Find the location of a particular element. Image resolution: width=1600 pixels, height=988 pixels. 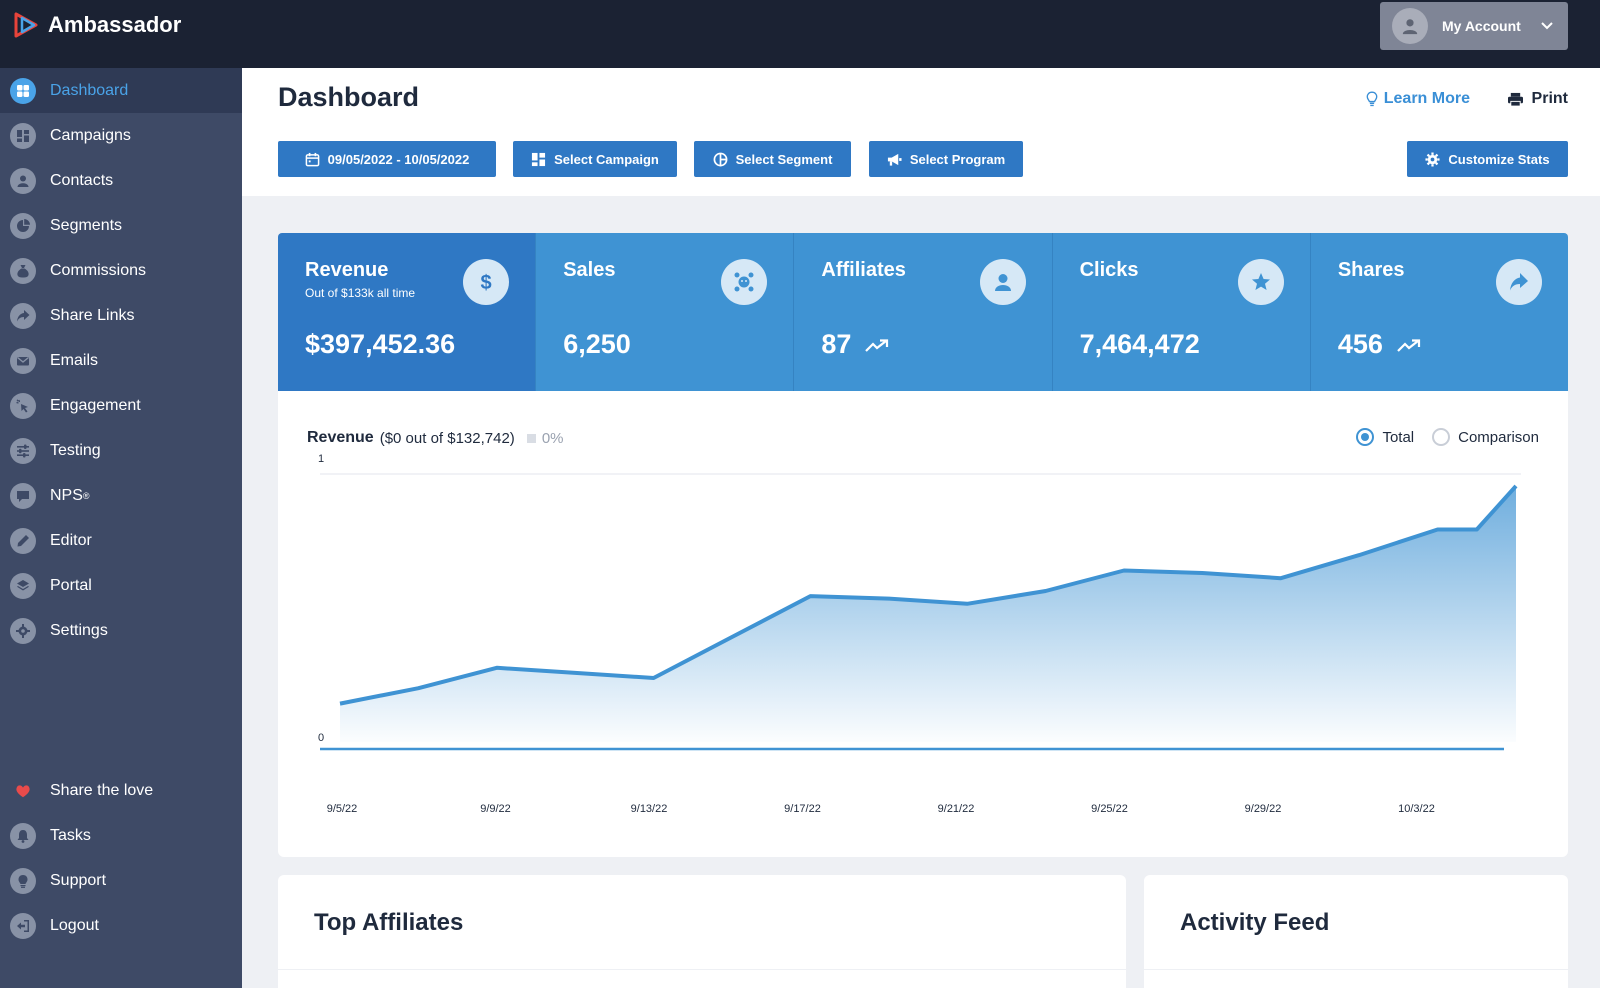

sales-icon is located at coordinates (744, 282).